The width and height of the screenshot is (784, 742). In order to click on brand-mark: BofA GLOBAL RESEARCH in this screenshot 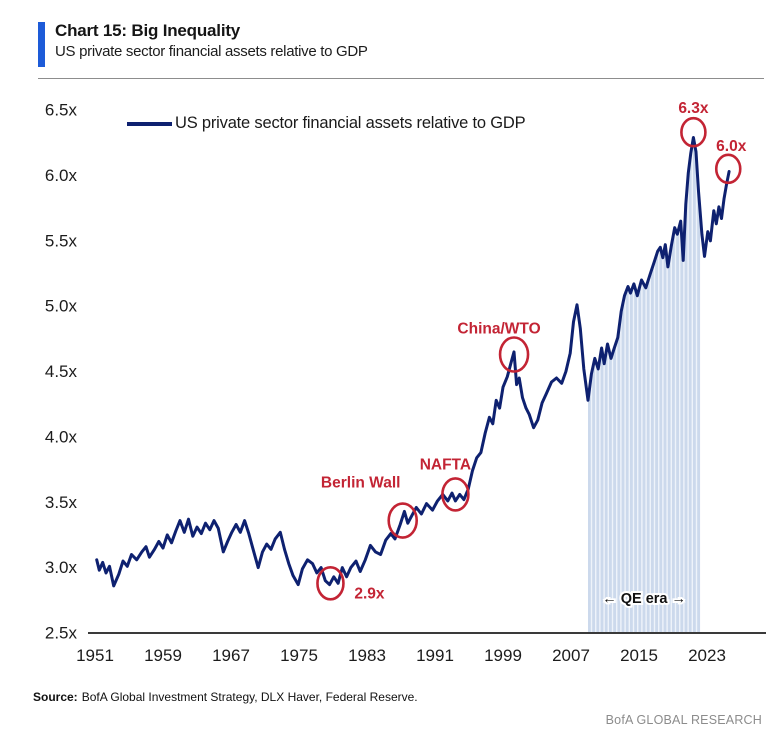, I will do `click(683, 720)`.